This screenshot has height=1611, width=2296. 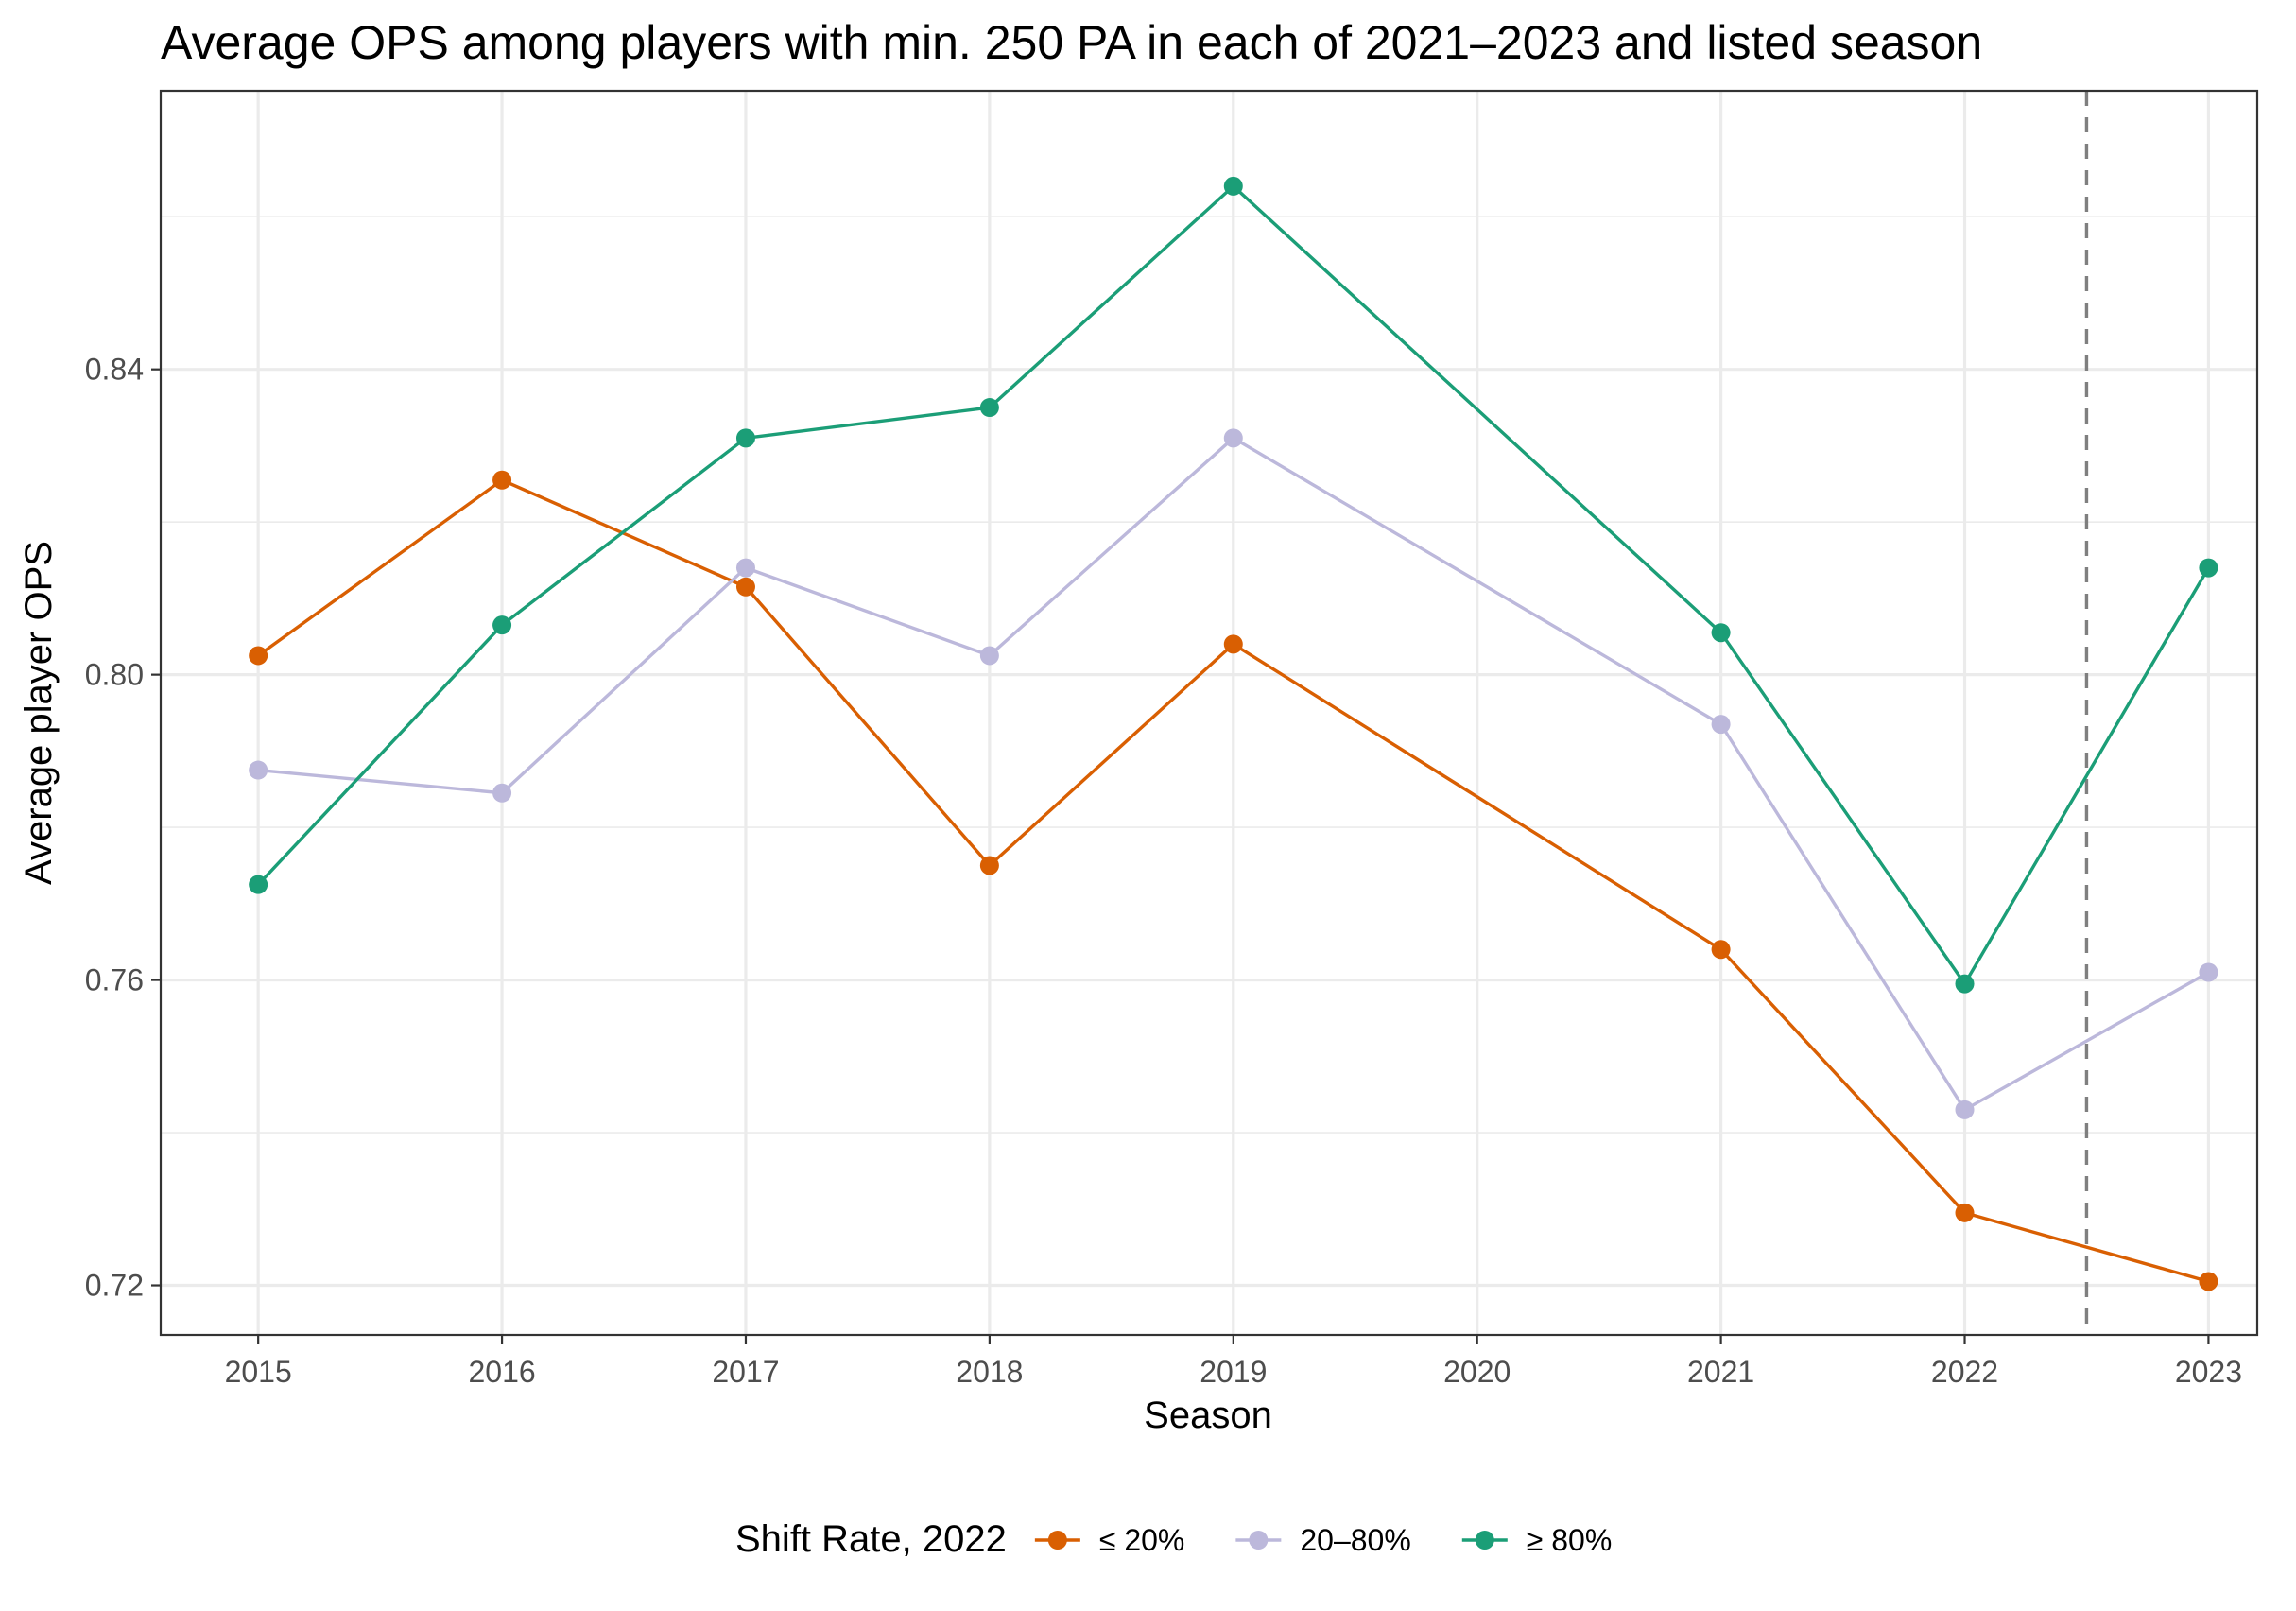 I want to click on legend-title: Shift Rate, 2022, so click(x=871, y=1539).